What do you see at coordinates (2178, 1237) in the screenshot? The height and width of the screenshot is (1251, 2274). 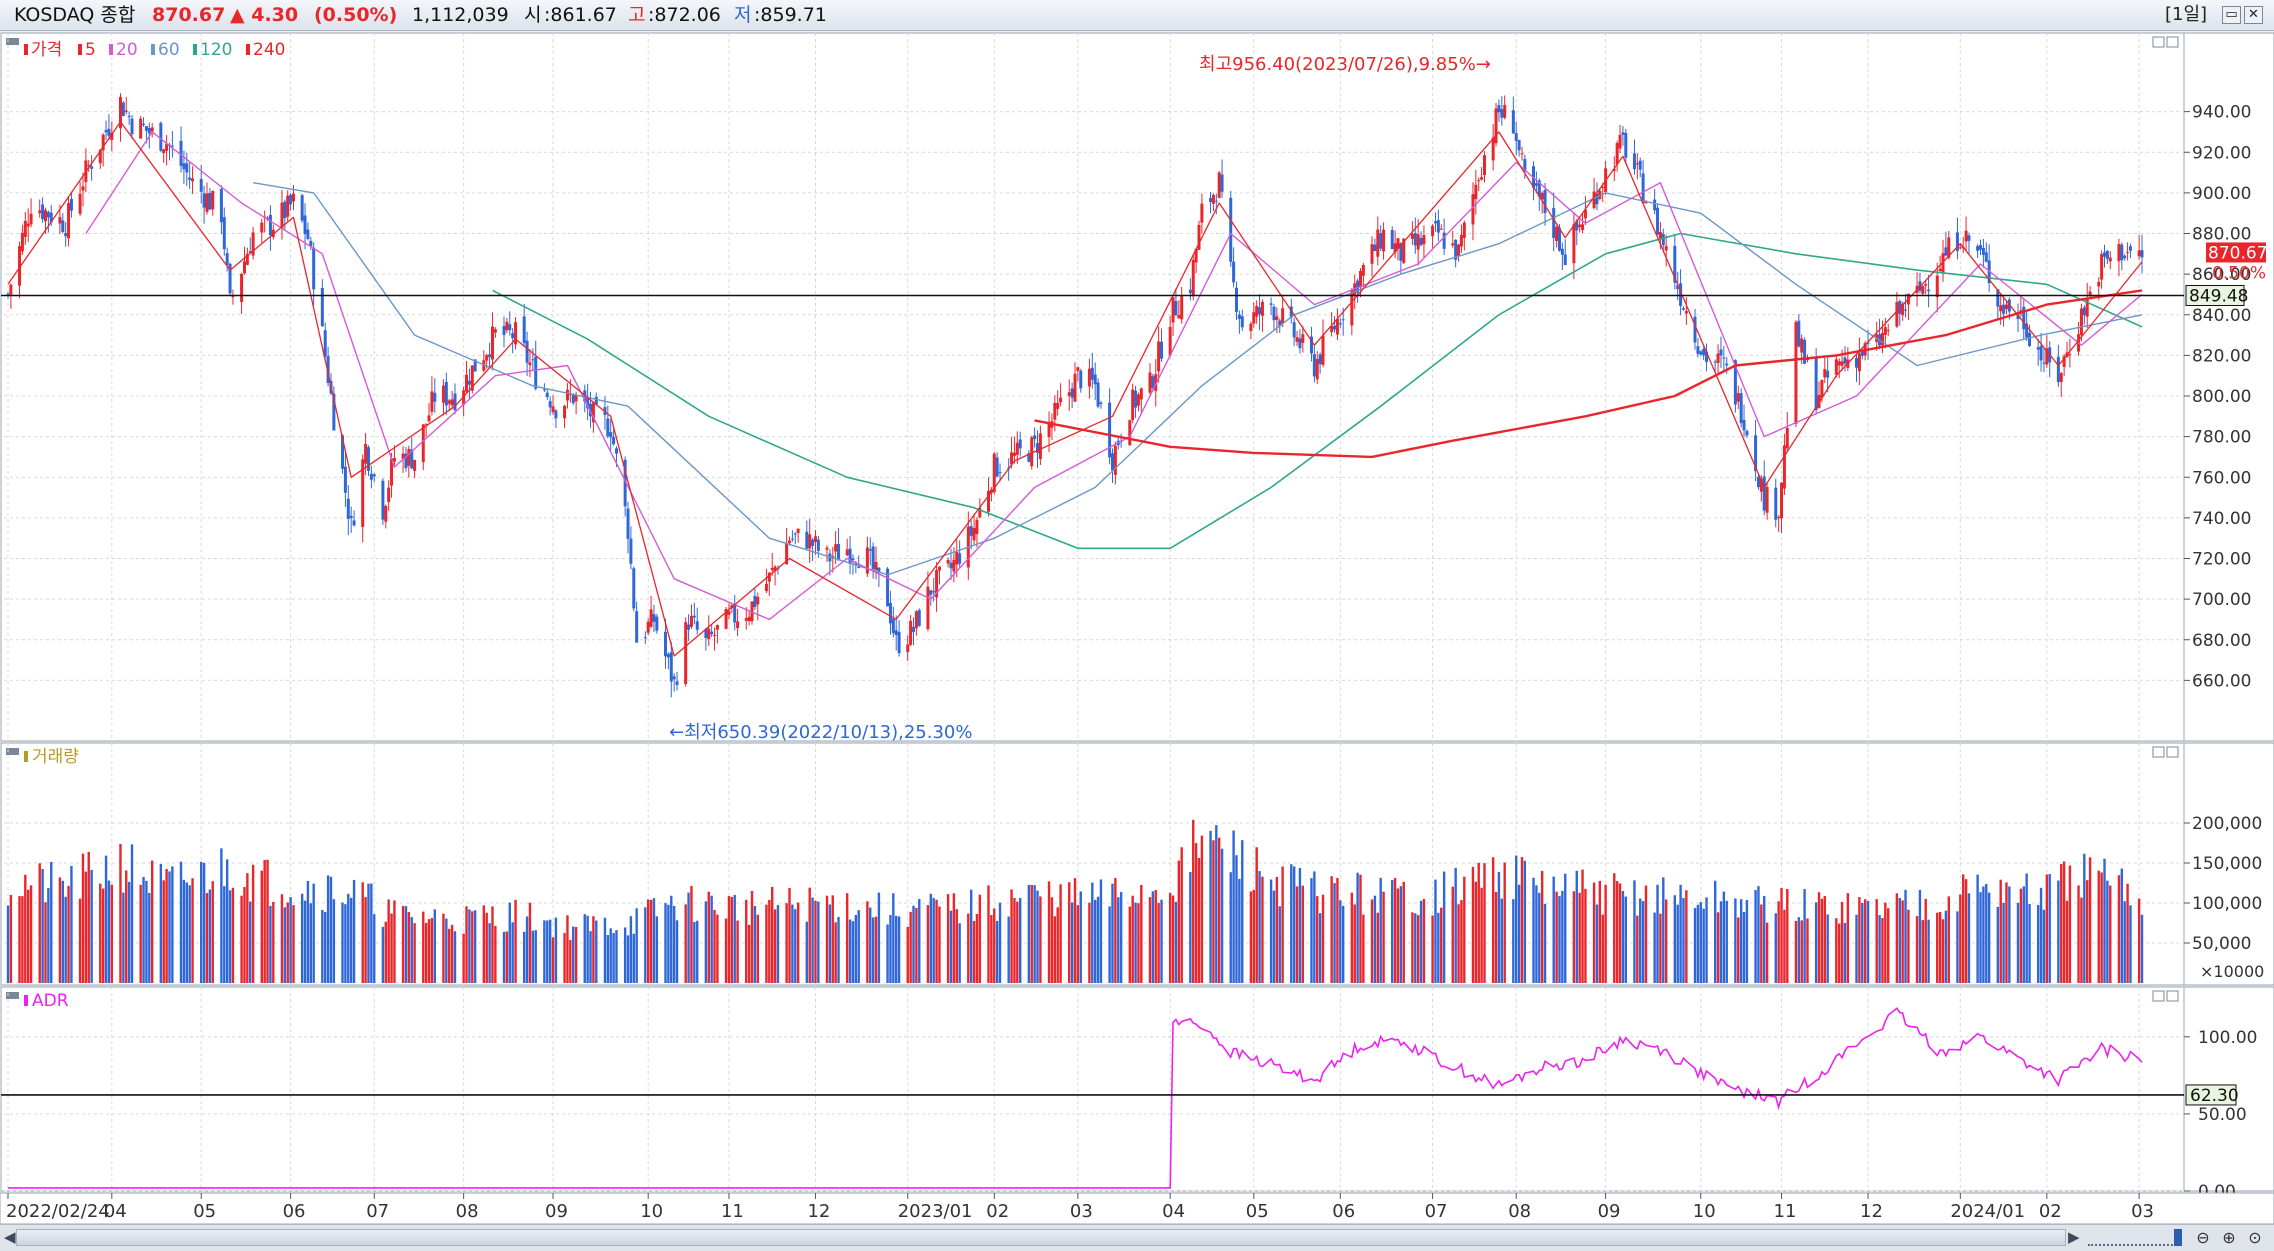 I see `zoom-slider-knob` at bounding box center [2178, 1237].